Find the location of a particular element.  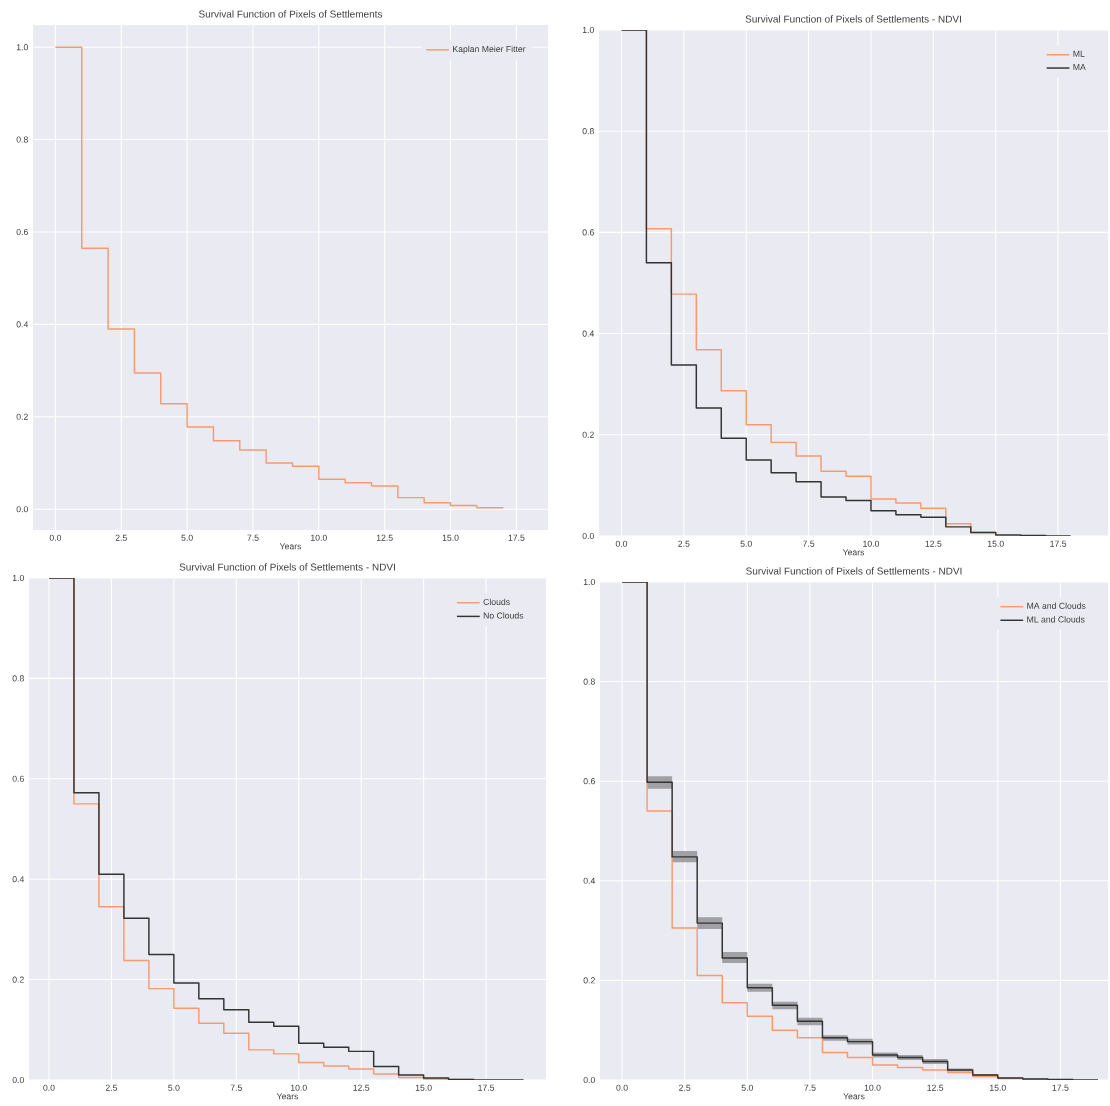

legend-label: Kaplan Meier Fitter is located at coordinates (489, 49).